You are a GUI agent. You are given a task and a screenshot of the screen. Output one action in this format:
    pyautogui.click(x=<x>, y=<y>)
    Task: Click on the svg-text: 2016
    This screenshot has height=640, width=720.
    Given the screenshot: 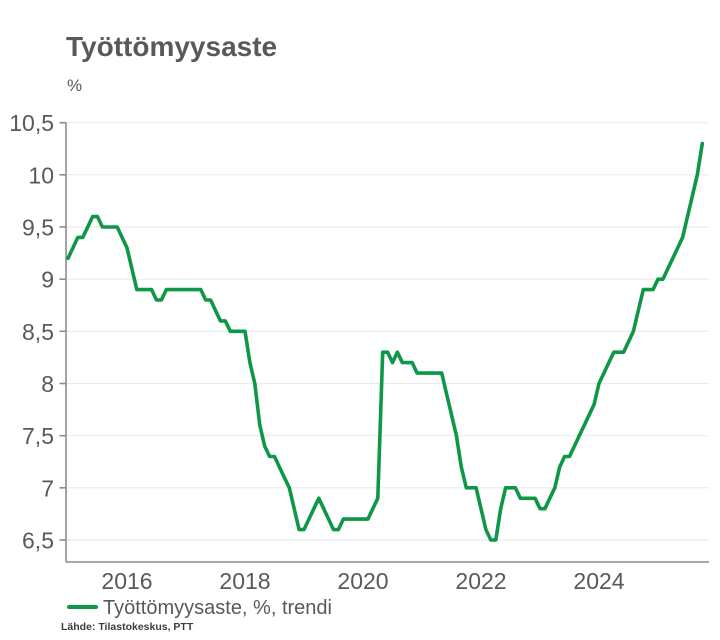 What is the action you would take?
    pyautogui.click(x=126, y=581)
    